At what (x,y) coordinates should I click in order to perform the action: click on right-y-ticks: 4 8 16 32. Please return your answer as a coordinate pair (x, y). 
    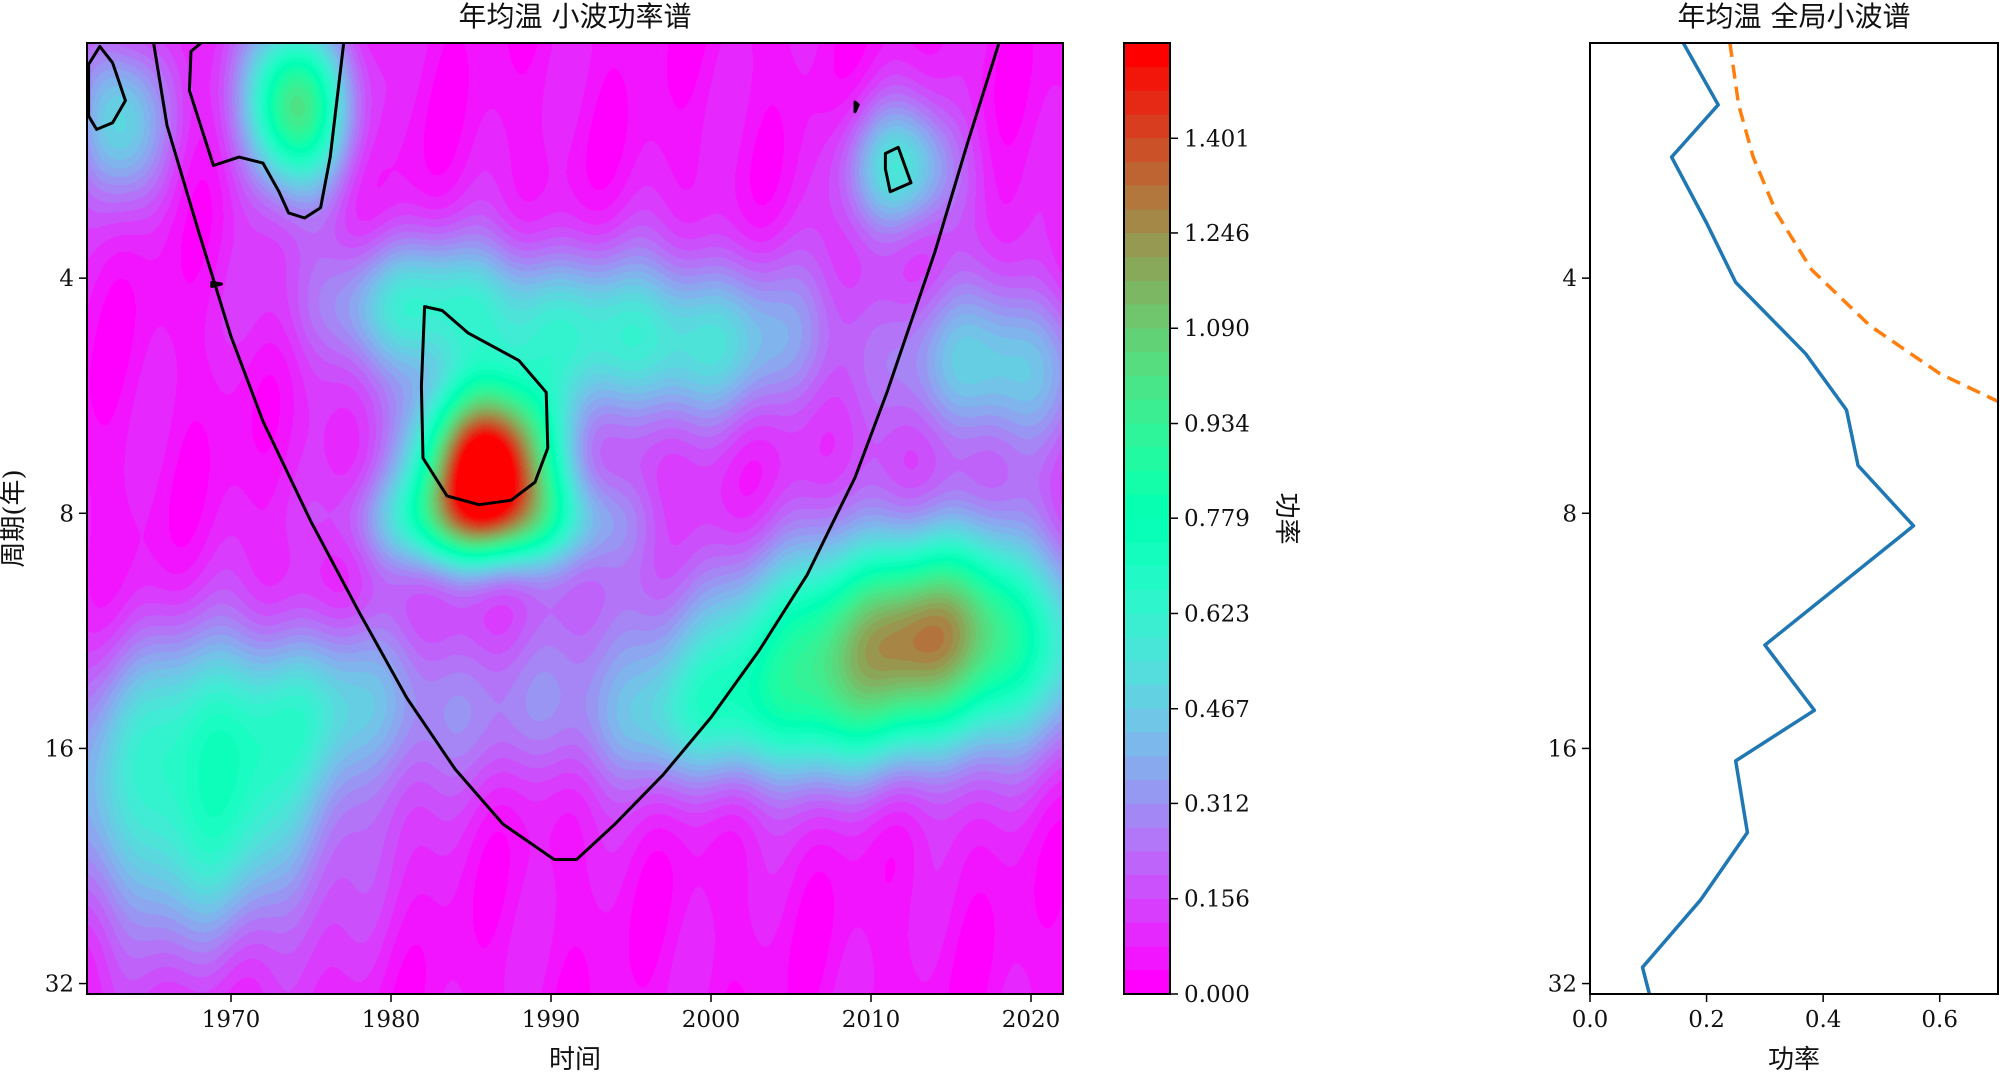
    Looking at the image, I should click on (1569, 631).